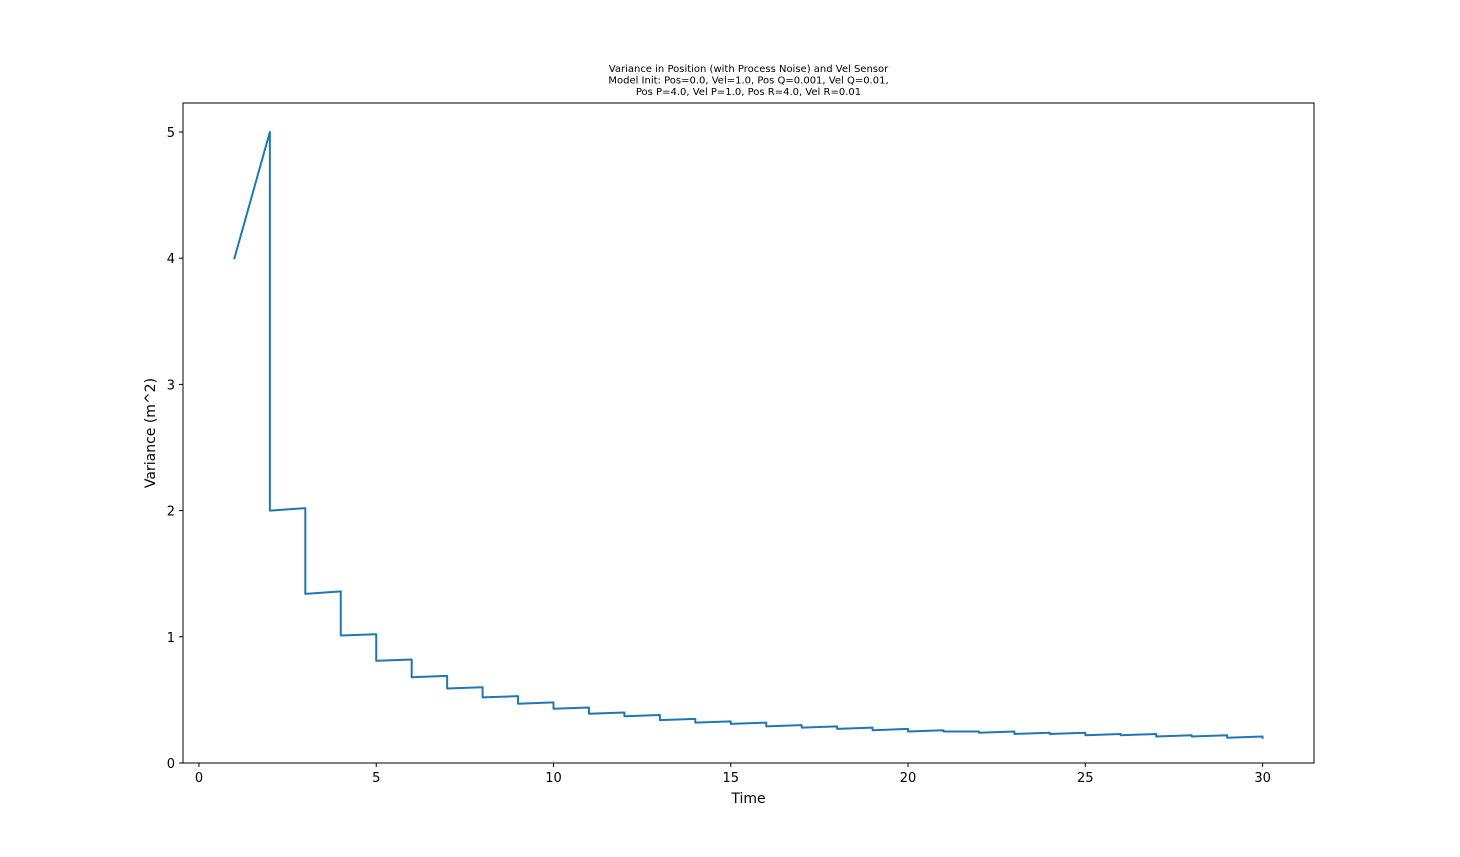  Describe the element at coordinates (175, 449) in the screenshot. I see `y-axis: 0 1 2 3 4 5` at that location.